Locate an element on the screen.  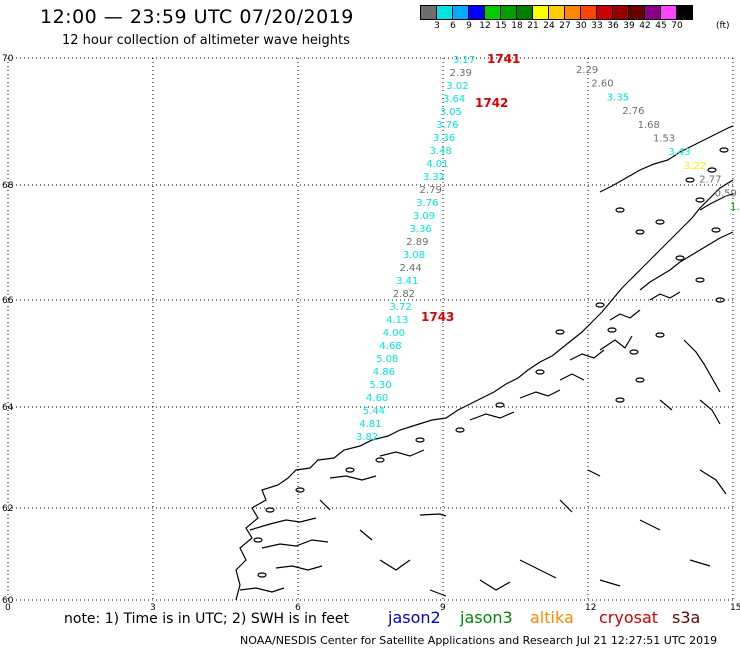
wave-height-value: 3.05 is located at coordinates (451, 112).